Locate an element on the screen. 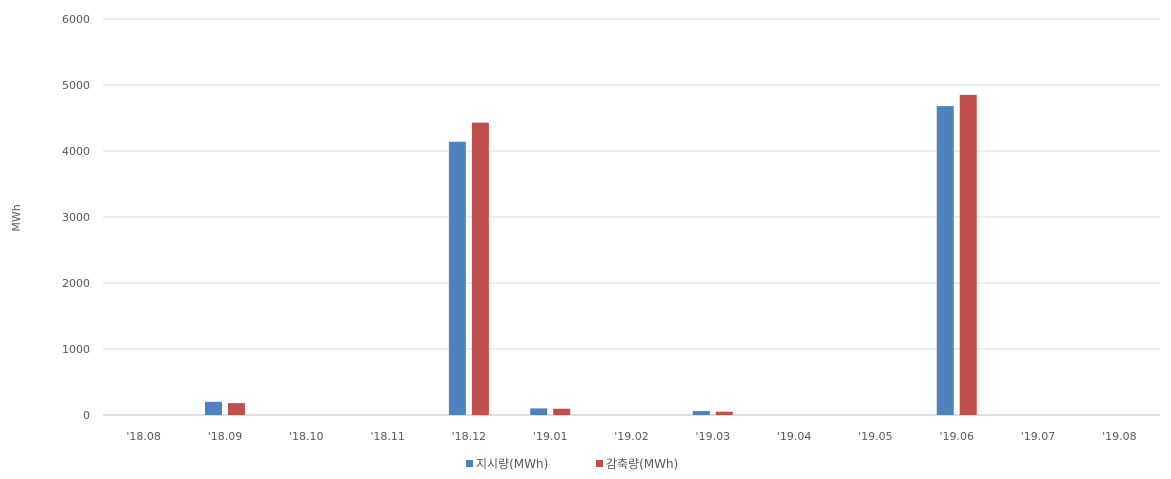  x-tick-label: '18.09 is located at coordinates (225, 436).